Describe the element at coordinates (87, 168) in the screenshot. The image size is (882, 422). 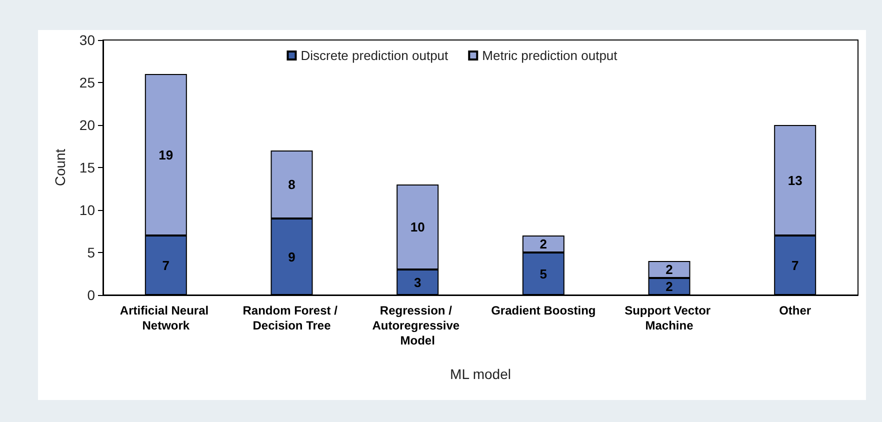
I see `y-tick-label: 15` at that location.